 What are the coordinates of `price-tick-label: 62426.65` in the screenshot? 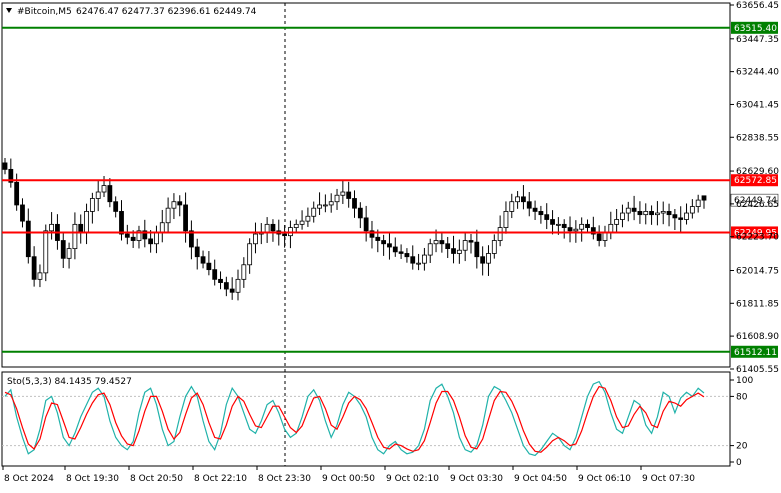 It's located at (757, 205).